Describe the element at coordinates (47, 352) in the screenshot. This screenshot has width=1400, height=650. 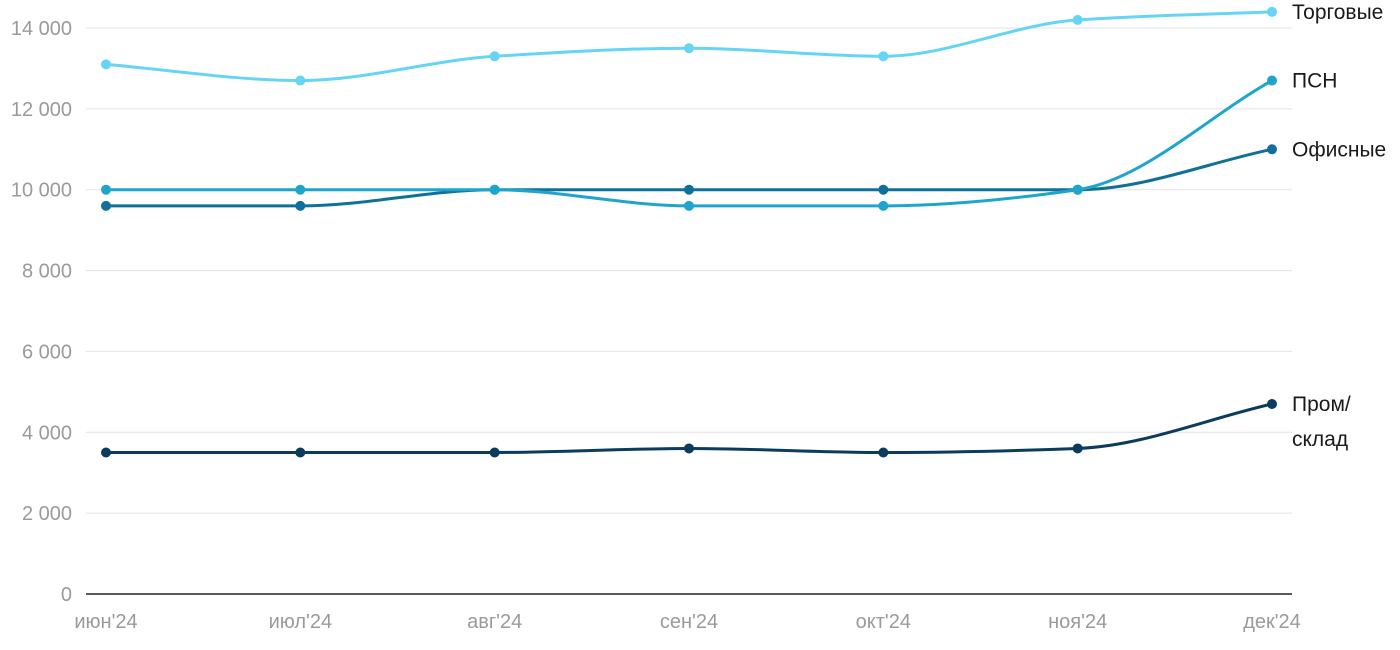
I see `y-tick-label: 6 000` at that location.